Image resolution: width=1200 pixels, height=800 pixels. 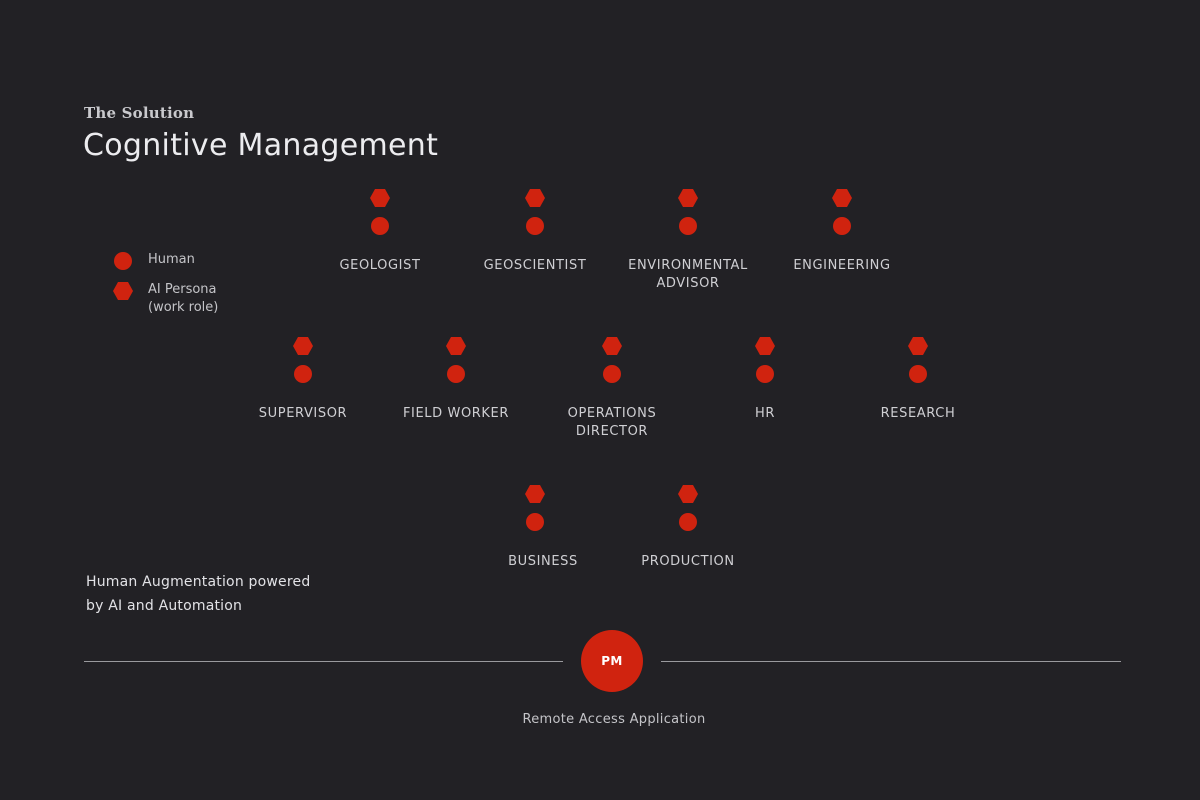 What do you see at coordinates (688, 241) in the screenshot?
I see `role-environmental-advisor: ENVIRONMENTAL ADVISOR` at bounding box center [688, 241].